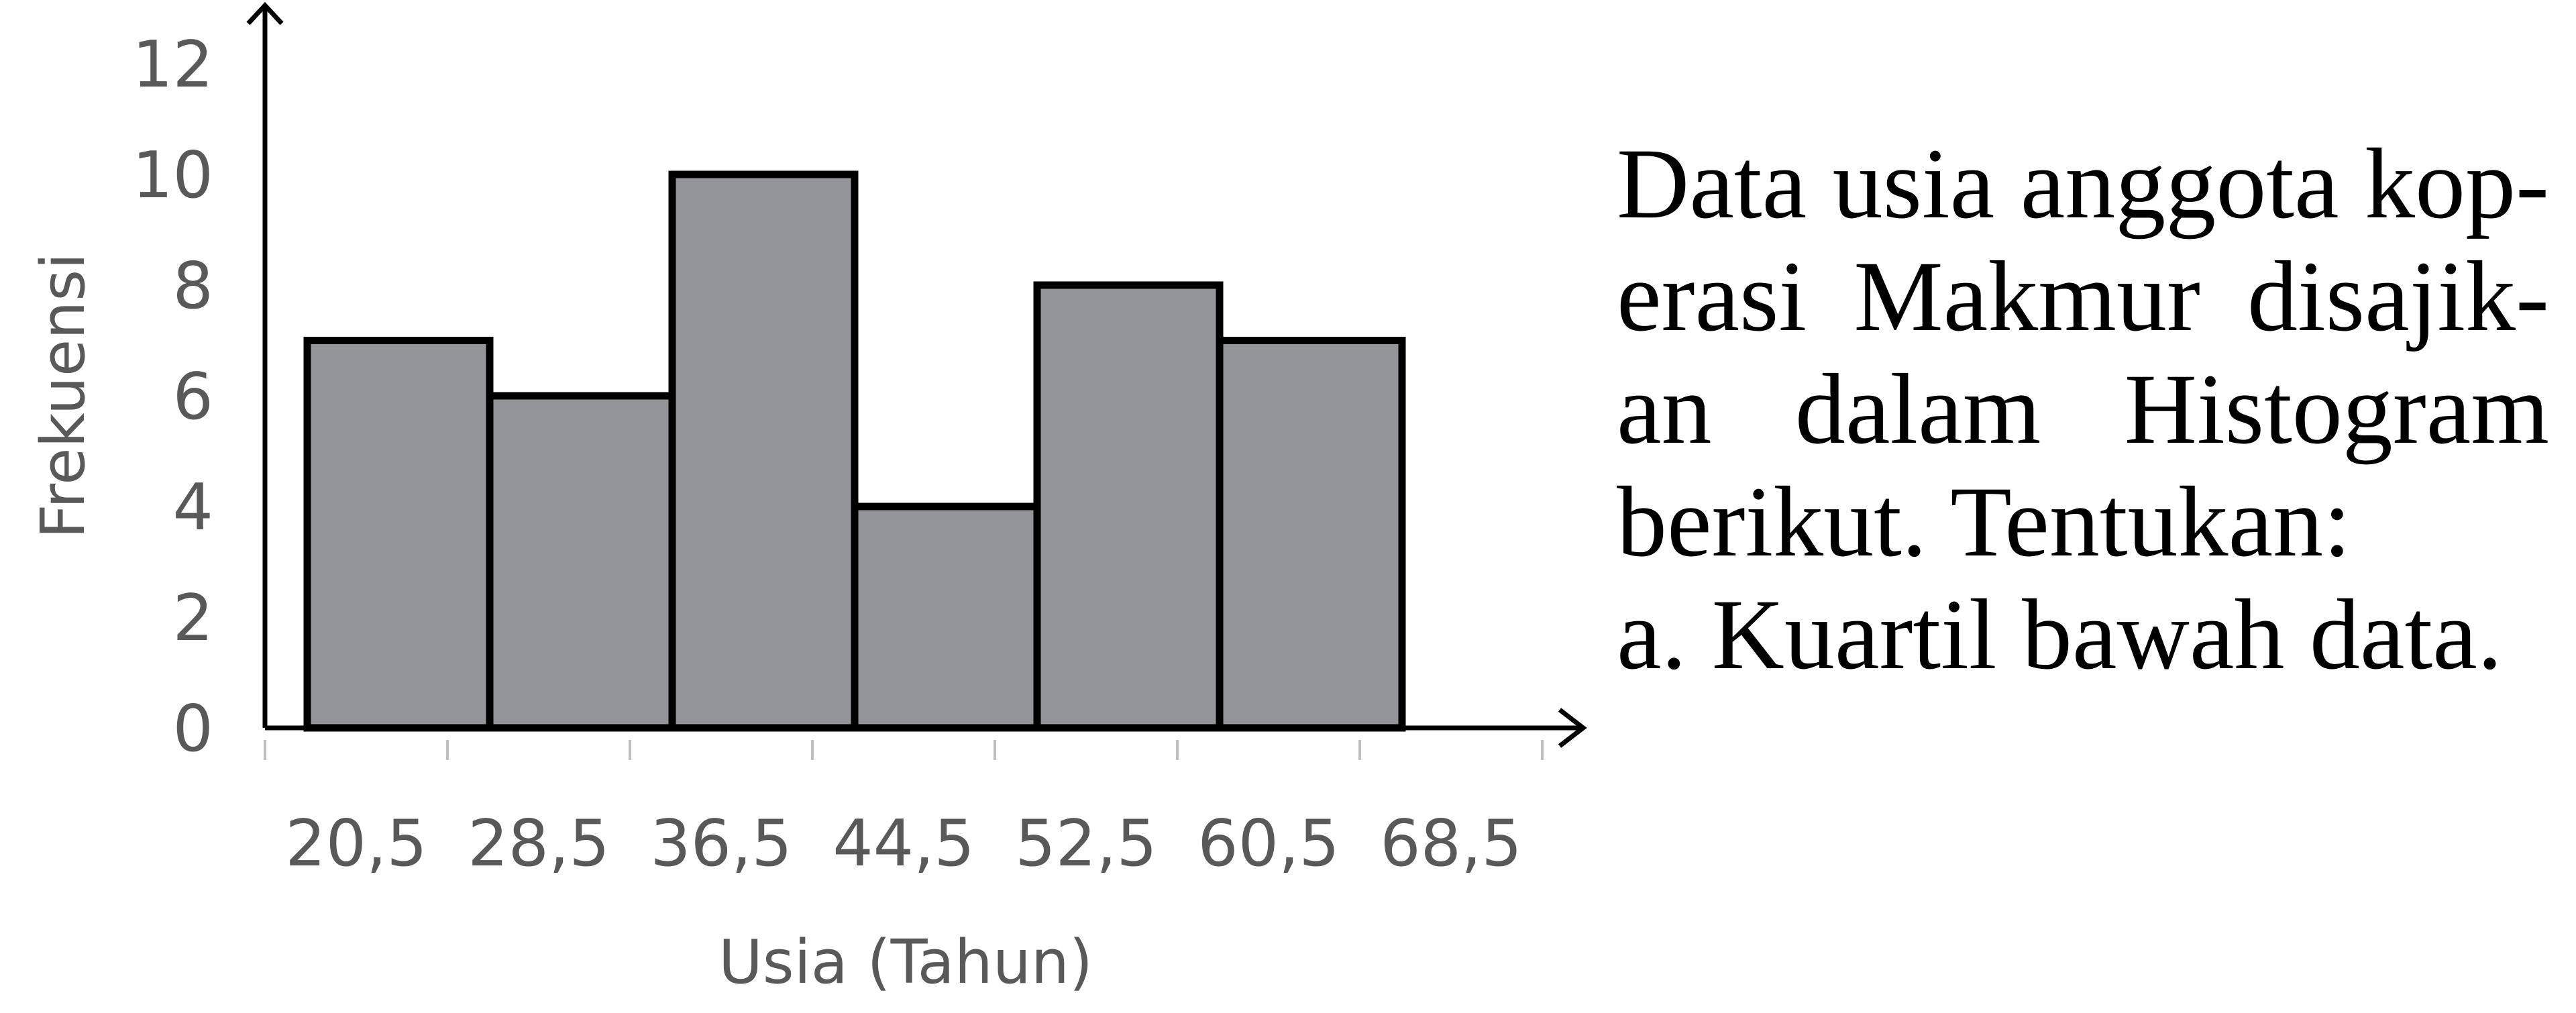  I want to click on problem-line-3: an dalam Histogram, so click(2083, 410).